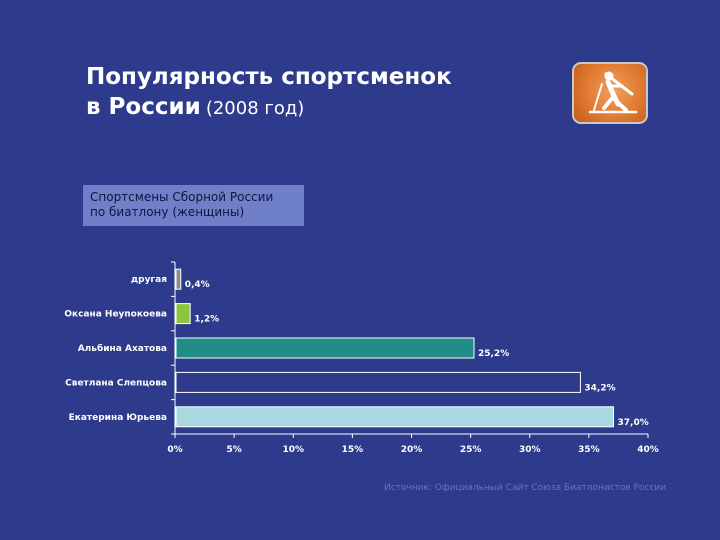  I want to click on x-tick-label: 0%, so click(174, 450).